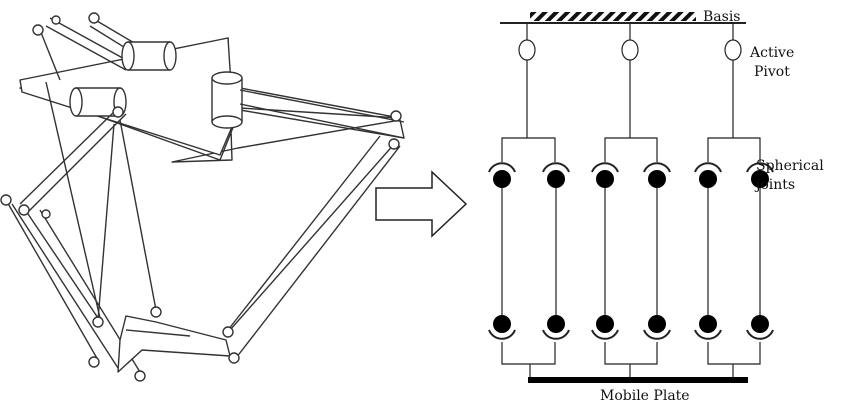 The height and width of the screenshot is (413, 860). What do you see at coordinates (790, 166) in the screenshot?
I see `spherical-joints-label-line1: Spherical` at bounding box center [790, 166].